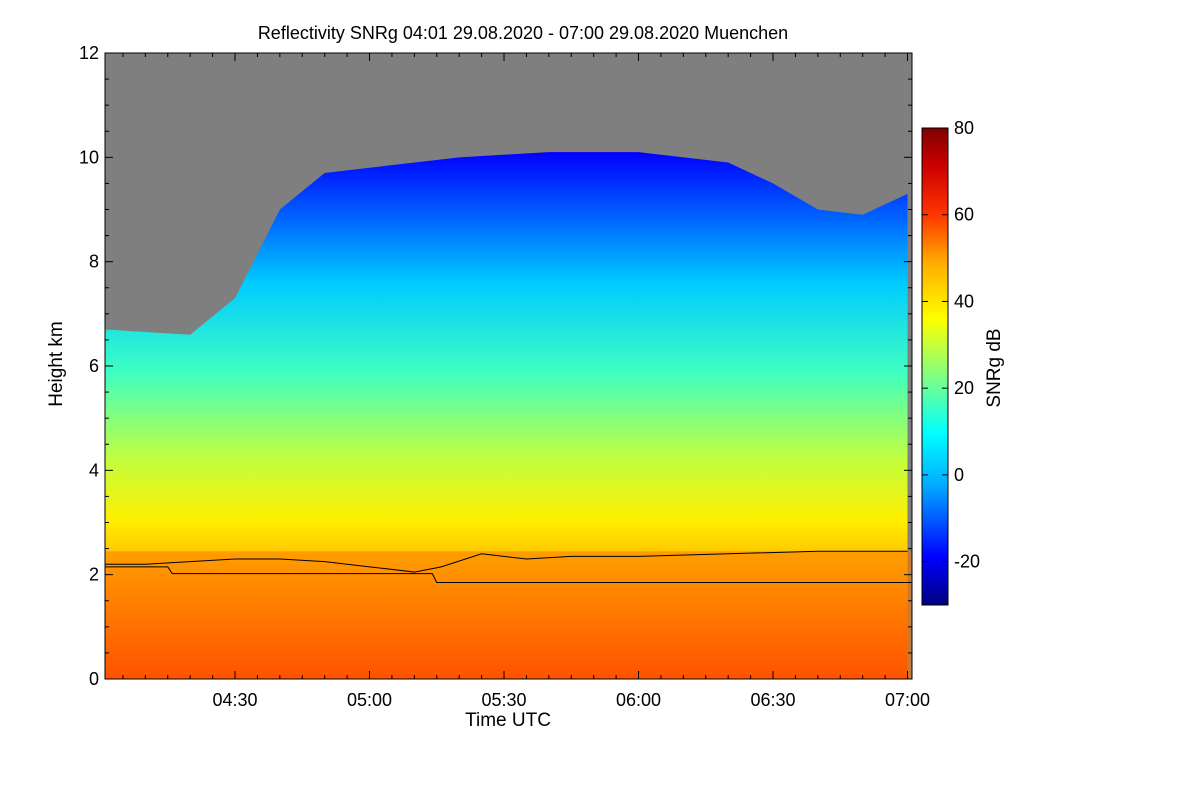 The width and height of the screenshot is (1200, 800). What do you see at coordinates (94, 262) in the screenshot?
I see `y-tick-label: 8` at bounding box center [94, 262].